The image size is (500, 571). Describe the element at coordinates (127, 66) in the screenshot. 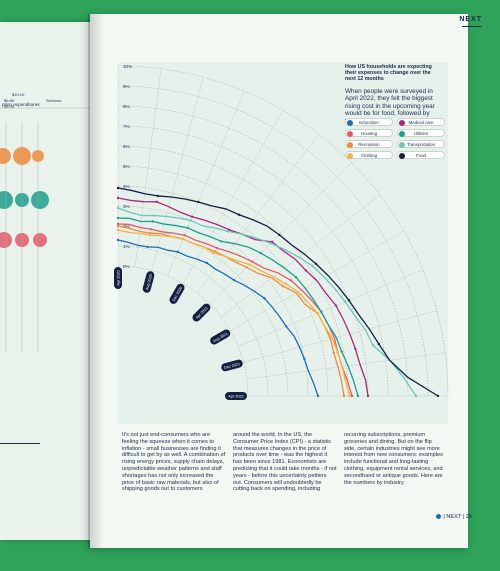

I see `y-tick-label: 10%` at that location.